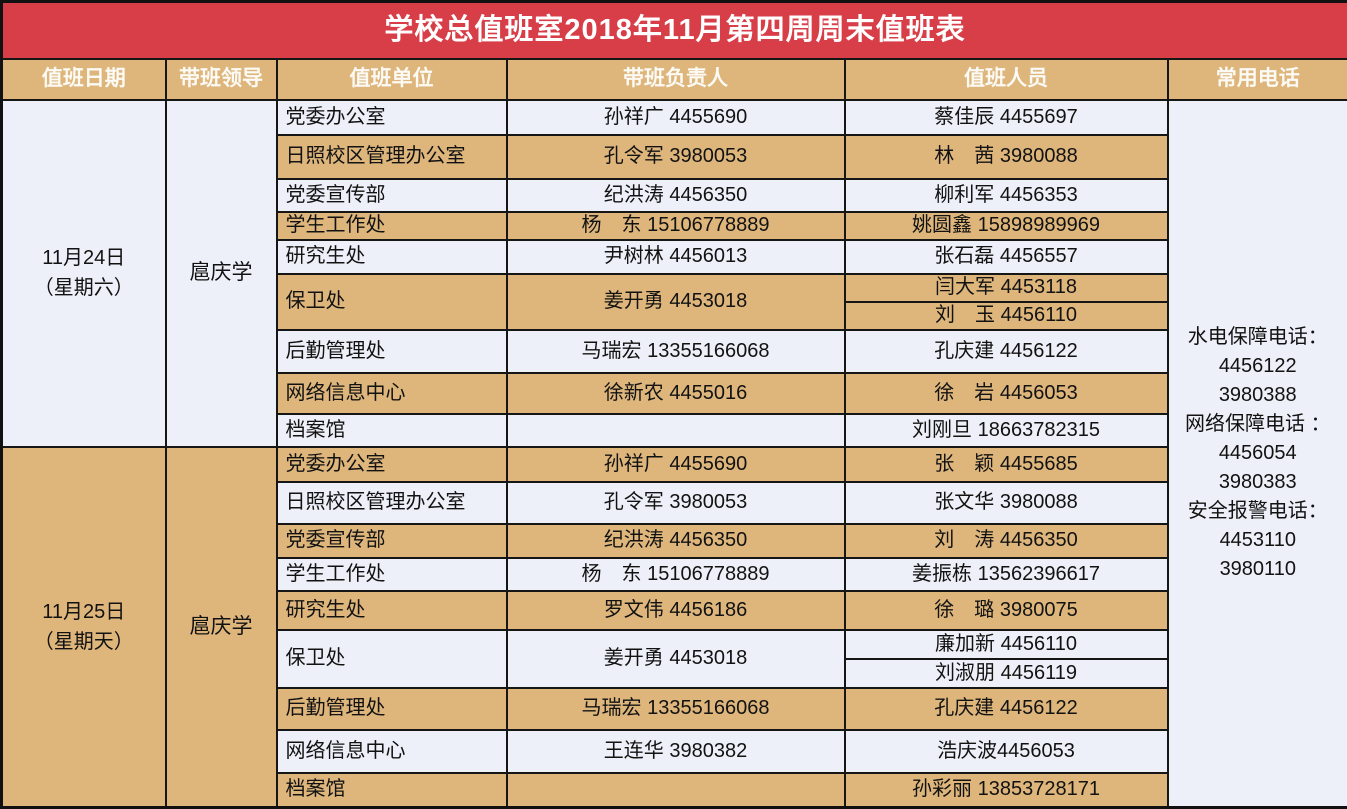 This screenshot has width=1347, height=809. What do you see at coordinates (676, 79) in the screenshot?
I see `header-duty-manager: 带班负责人` at bounding box center [676, 79].